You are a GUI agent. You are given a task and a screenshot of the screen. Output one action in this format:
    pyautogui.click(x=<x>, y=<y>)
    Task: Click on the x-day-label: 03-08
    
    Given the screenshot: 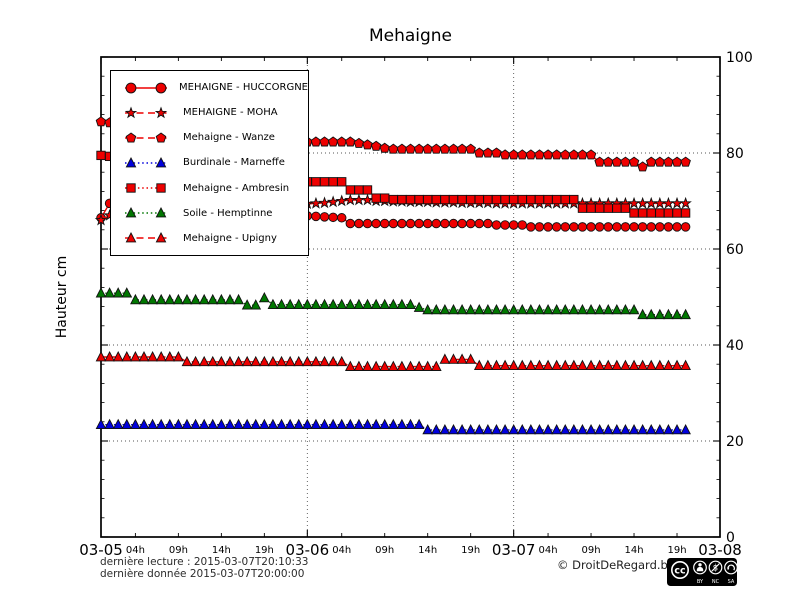 What is the action you would take?
    pyautogui.click(x=720, y=550)
    